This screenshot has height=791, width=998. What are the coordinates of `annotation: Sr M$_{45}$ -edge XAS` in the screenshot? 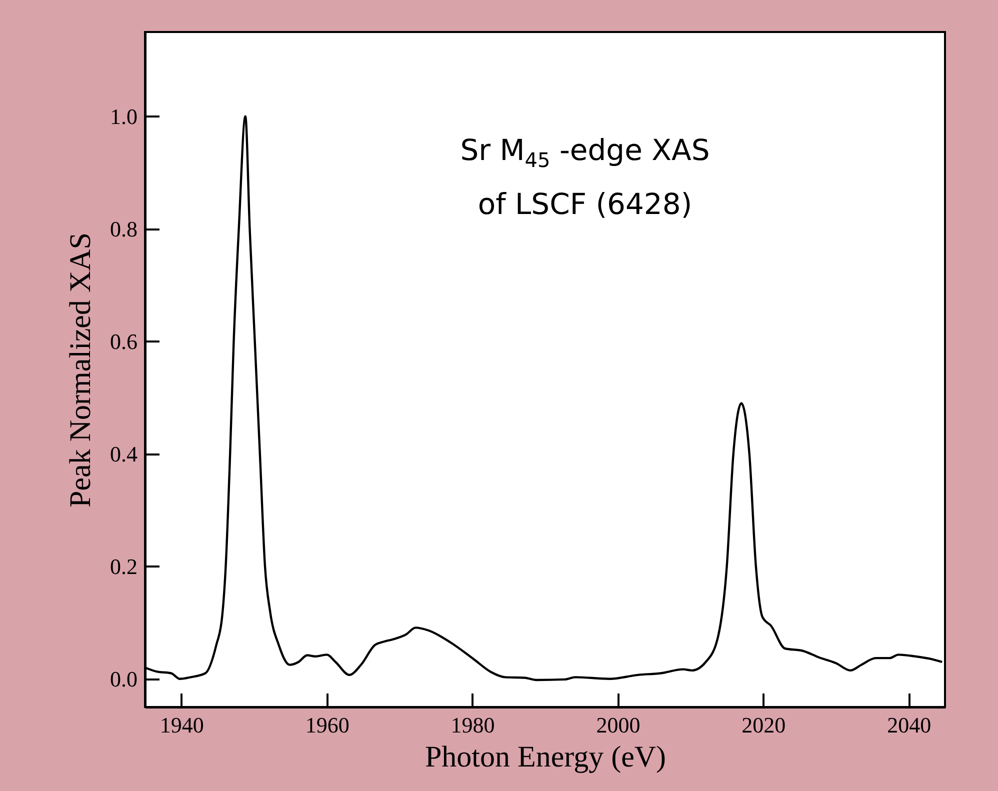 It's located at (585, 153).